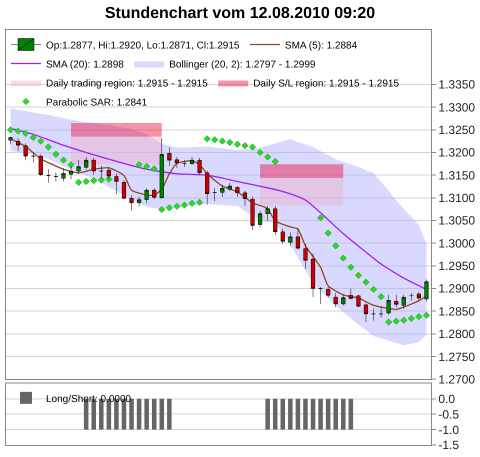 This screenshot has height=457, width=480. Describe the element at coordinates (457, 107) in the screenshot. I see `y-tick-label: 1.3300` at that location.